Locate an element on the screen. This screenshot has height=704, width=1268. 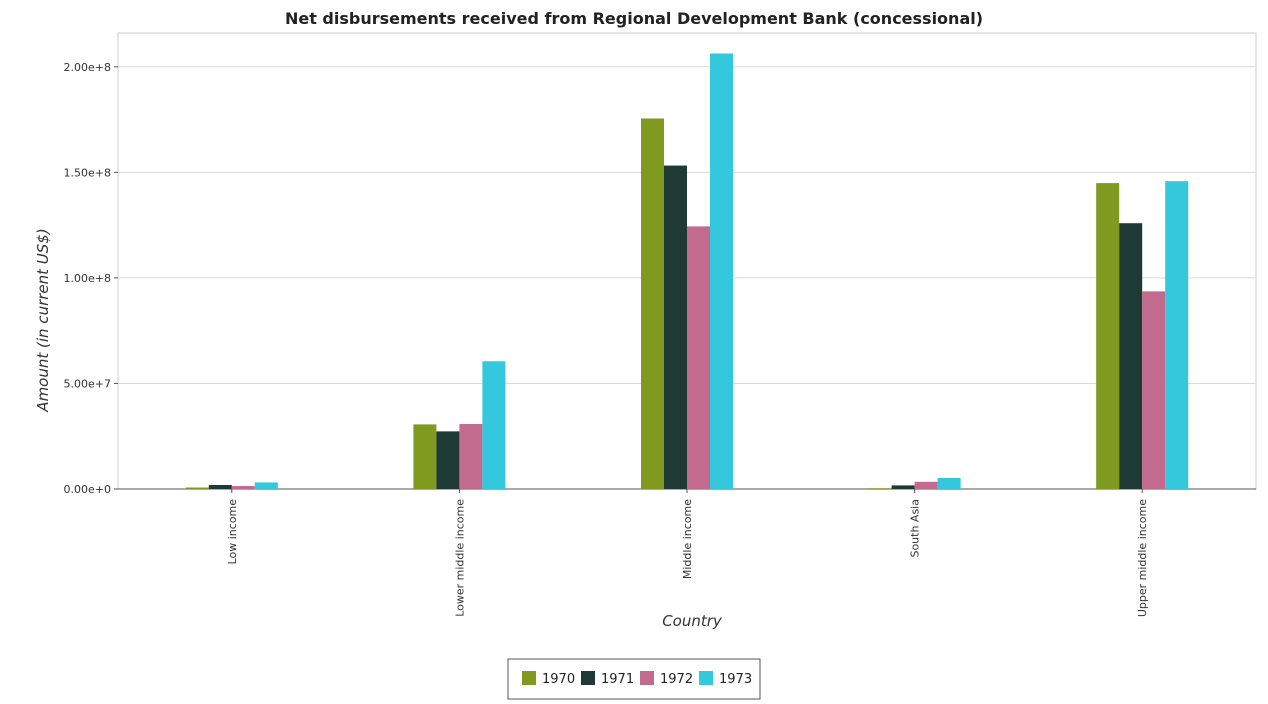
x-tick-label: Upper middle income is located at coordinates (1142, 558).